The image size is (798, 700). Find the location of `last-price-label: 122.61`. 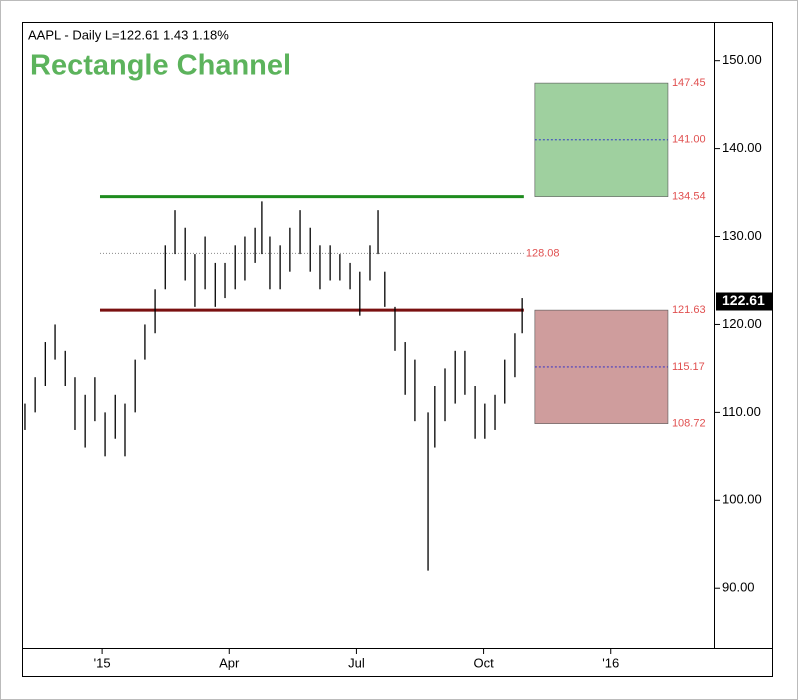

last-price-label: 122.61 is located at coordinates (743, 300).